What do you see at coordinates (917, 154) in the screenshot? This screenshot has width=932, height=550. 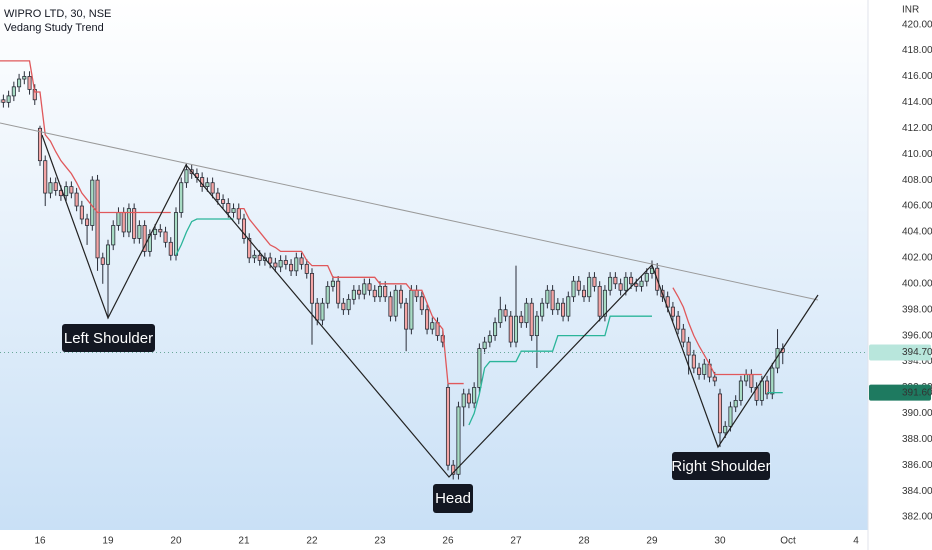 I see `y-tick-label: 410.00` at bounding box center [917, 154].